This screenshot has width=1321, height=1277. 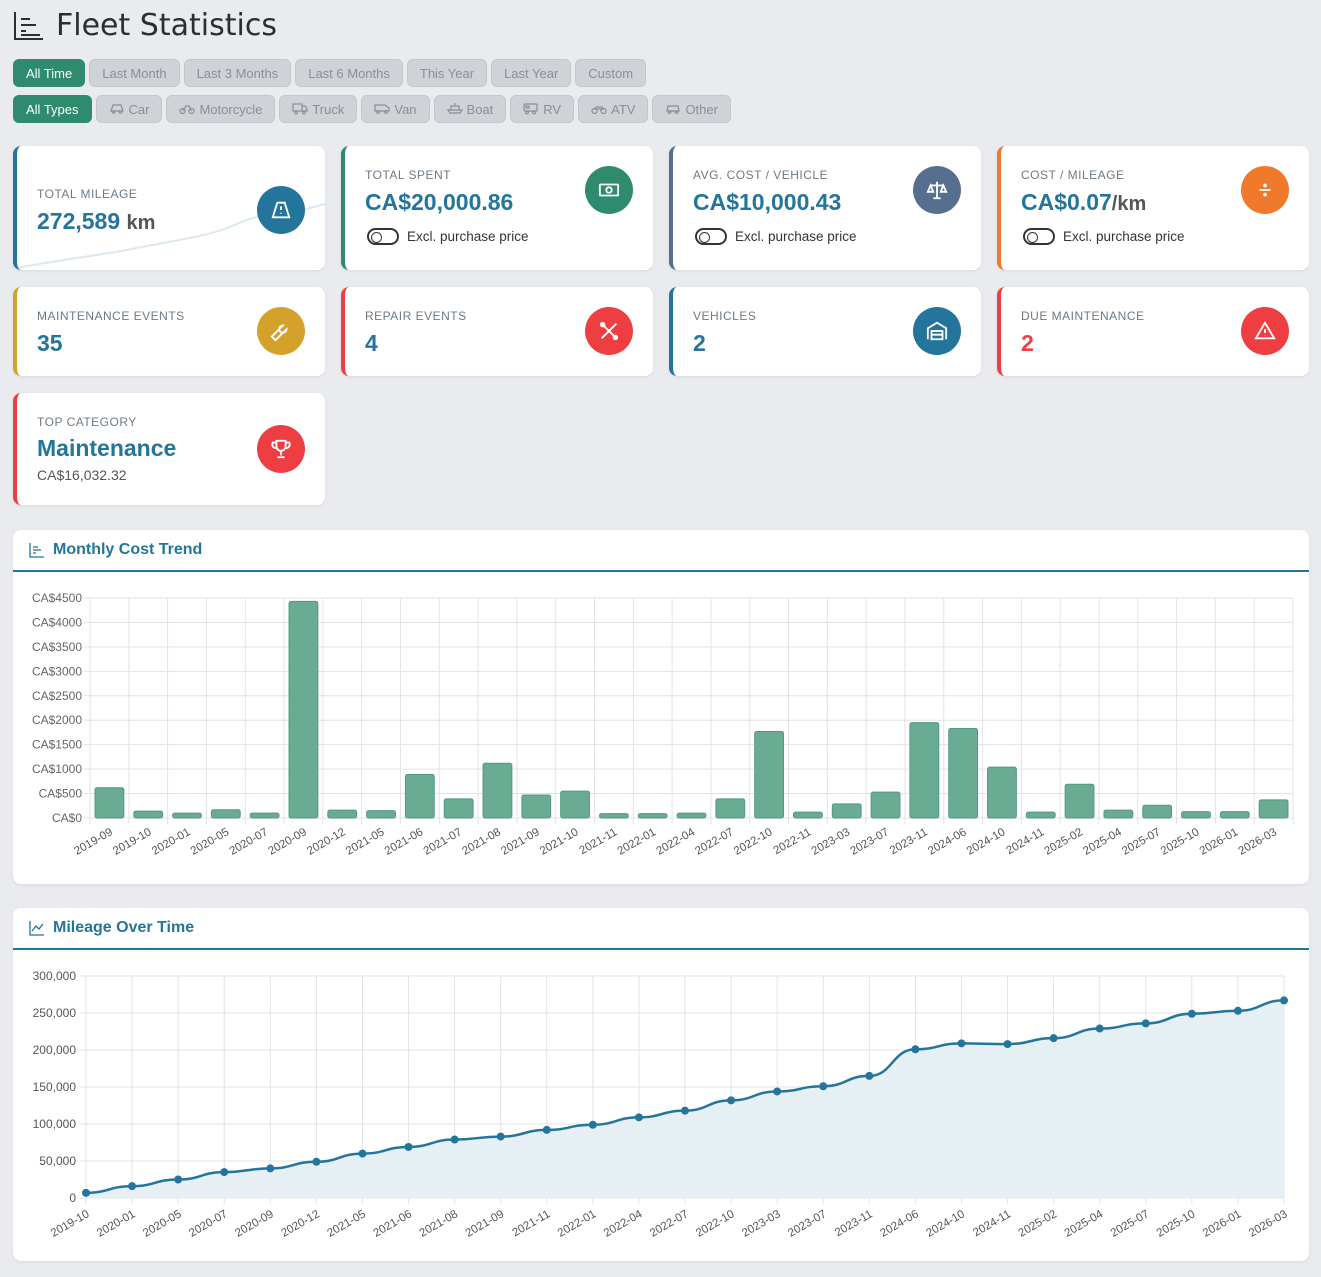 I want to click on x-tick-label: 2022-07, so click(x=714, y=842).